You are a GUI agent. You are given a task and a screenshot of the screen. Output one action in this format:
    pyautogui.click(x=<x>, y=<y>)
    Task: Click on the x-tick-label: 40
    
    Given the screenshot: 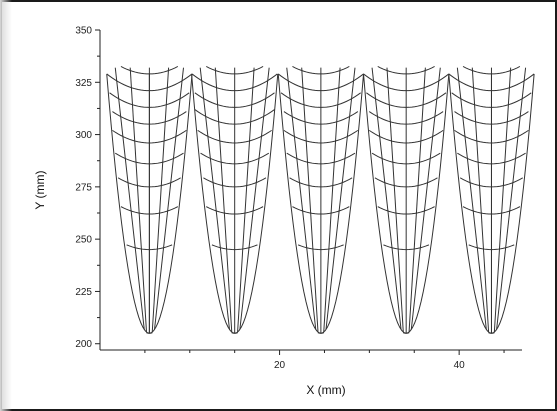 What is the action you would take?
    pyautogui.click(x=460, y=365)
    